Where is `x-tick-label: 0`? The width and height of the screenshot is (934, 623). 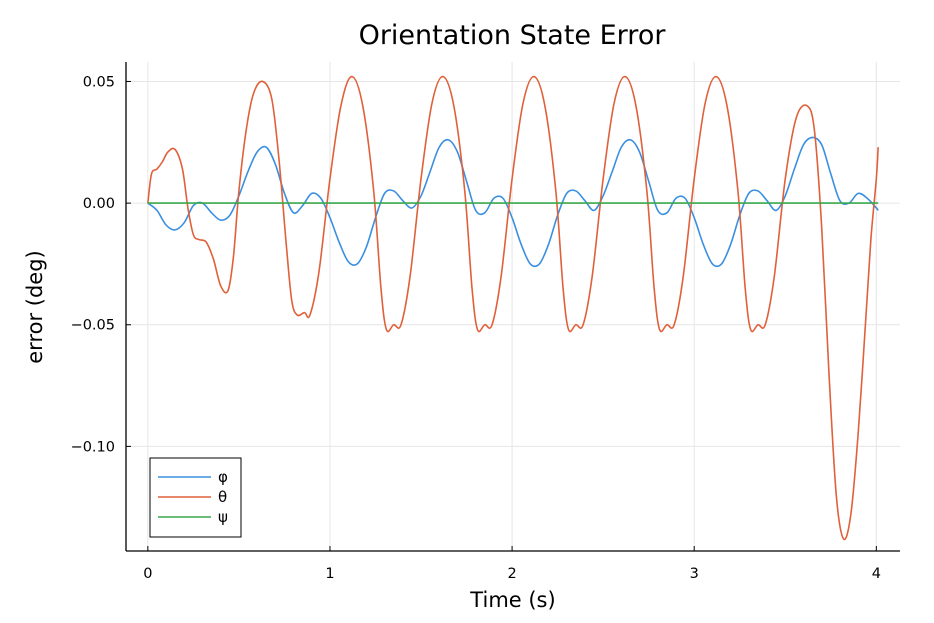
x-tick-label: 0 is located at coordinates (147, 574).